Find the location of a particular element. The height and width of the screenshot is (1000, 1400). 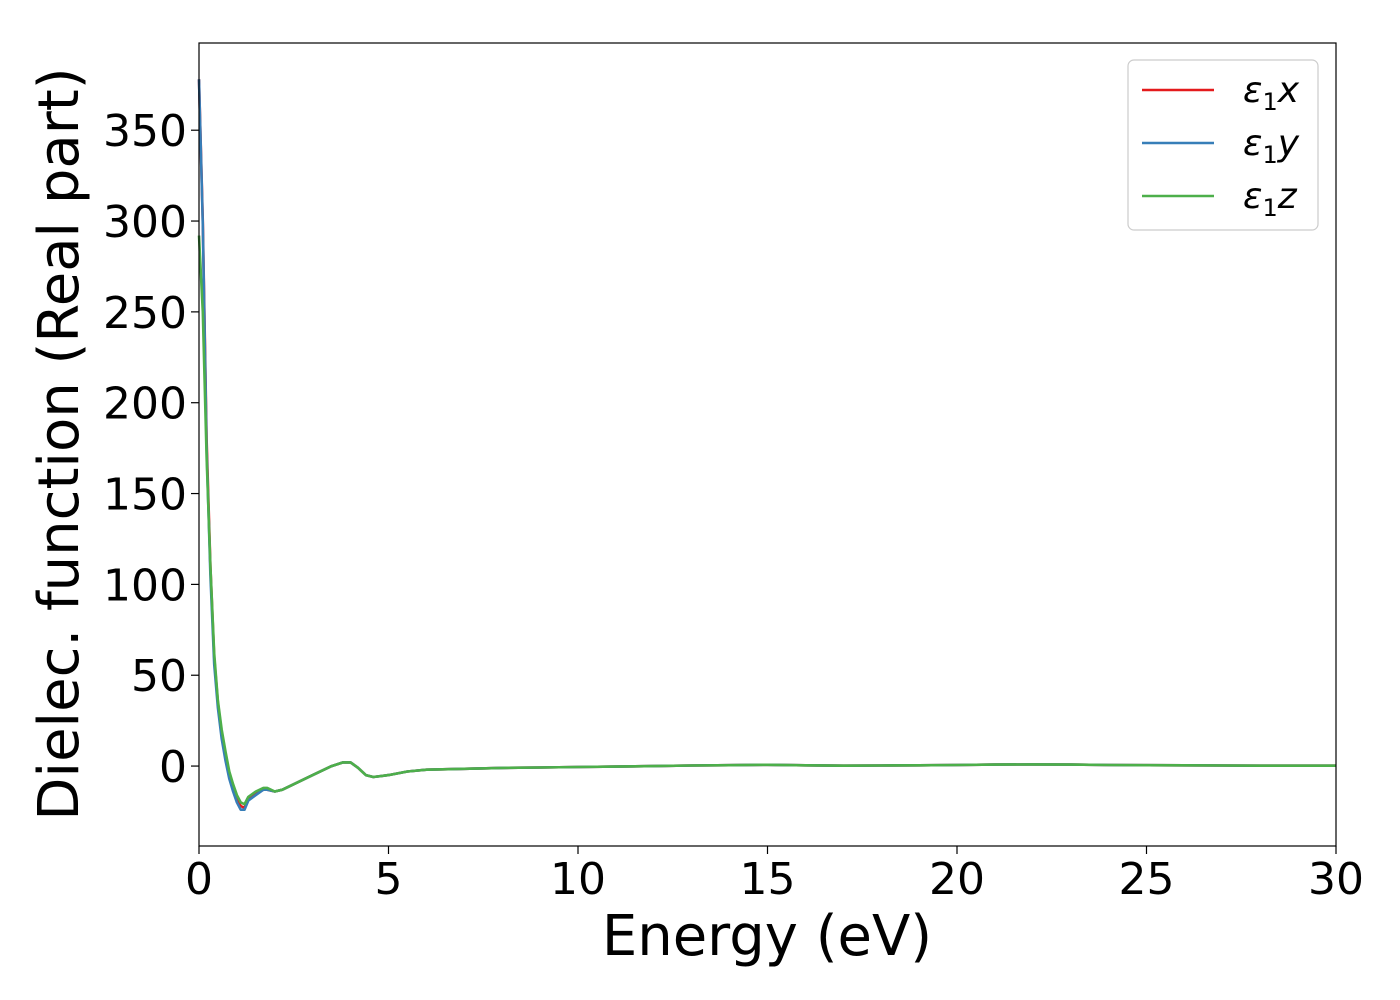

legend-label-z: ε1z is located at coordinates (1270, 199).